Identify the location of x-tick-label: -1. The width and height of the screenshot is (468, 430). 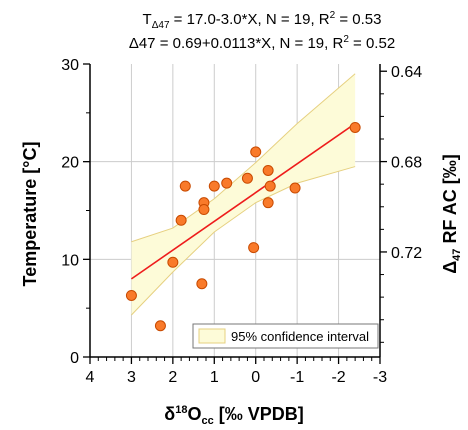
(297, 377).